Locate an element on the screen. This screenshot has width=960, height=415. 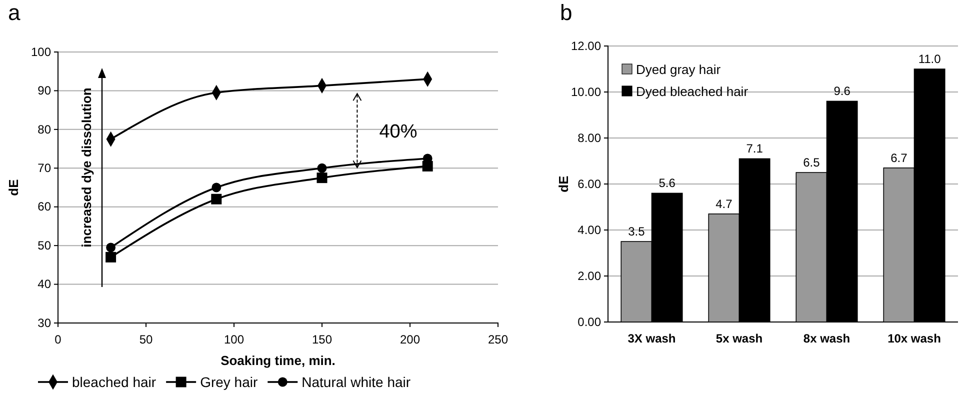
y-tick-label: 12.00 is located at coordinates (586, 45).